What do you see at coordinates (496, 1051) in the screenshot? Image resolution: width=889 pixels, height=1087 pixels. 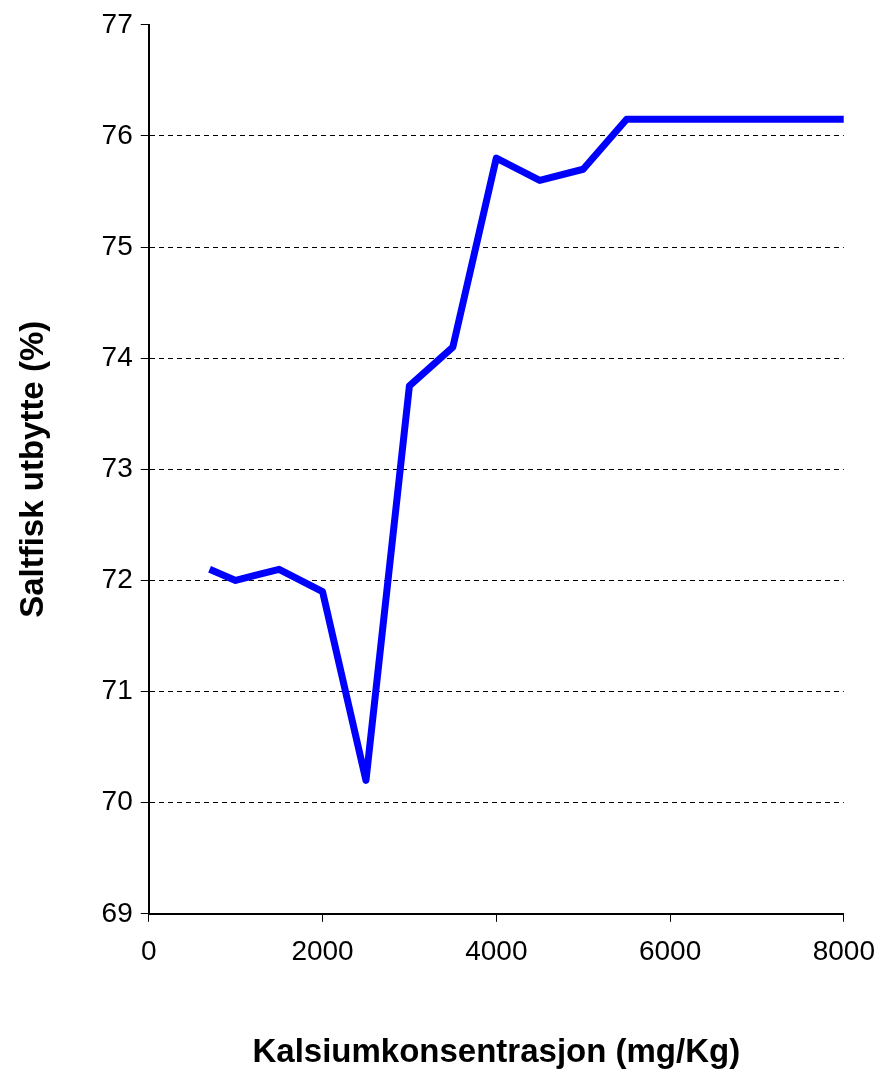 I see `x-axis-title: Kalsiumkonsentrasjon (mg/Kg)` at bounding box center [496, 1051].